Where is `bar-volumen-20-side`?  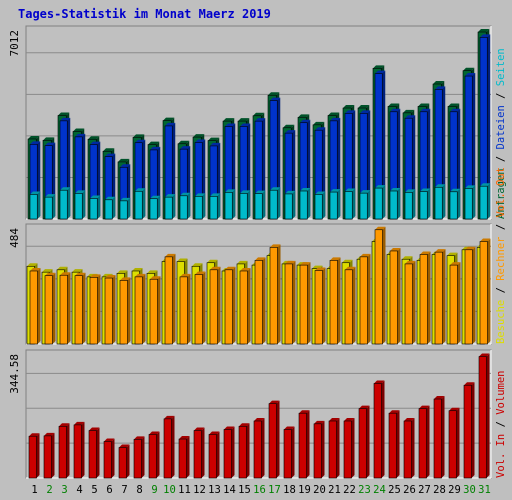
bar-volumen-20-side is located at coordinates (323, 449).